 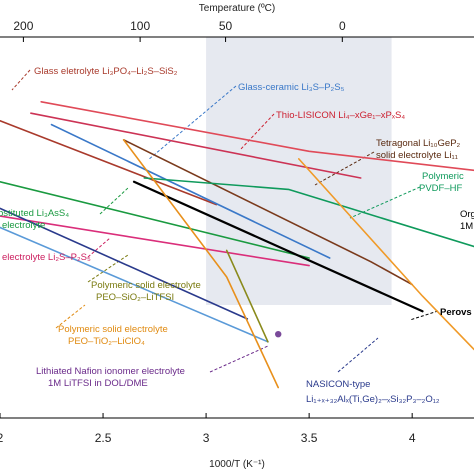 I want to click on top-axis-title: Temperature (ºC), so click(x=237, y=8).